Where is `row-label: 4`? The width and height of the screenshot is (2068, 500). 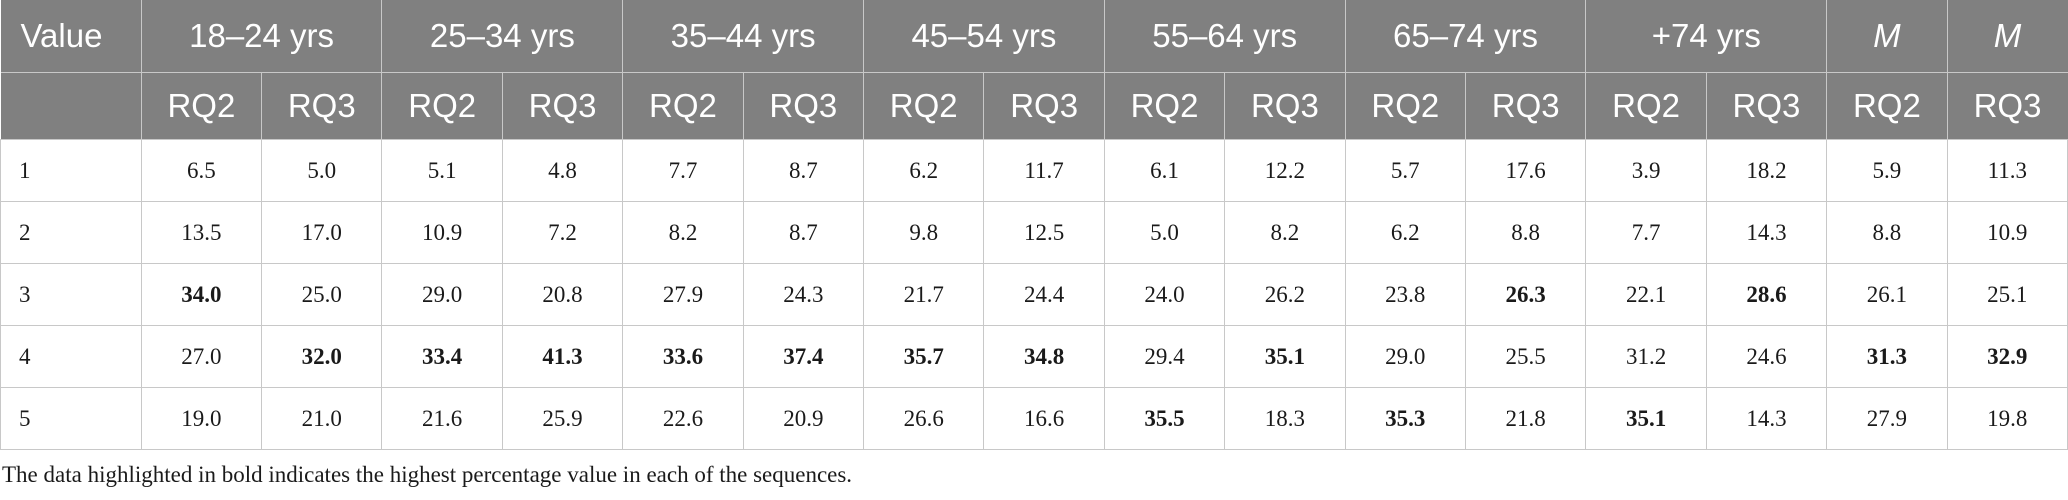 row-label: 4 is located at coordinates (71, 356).